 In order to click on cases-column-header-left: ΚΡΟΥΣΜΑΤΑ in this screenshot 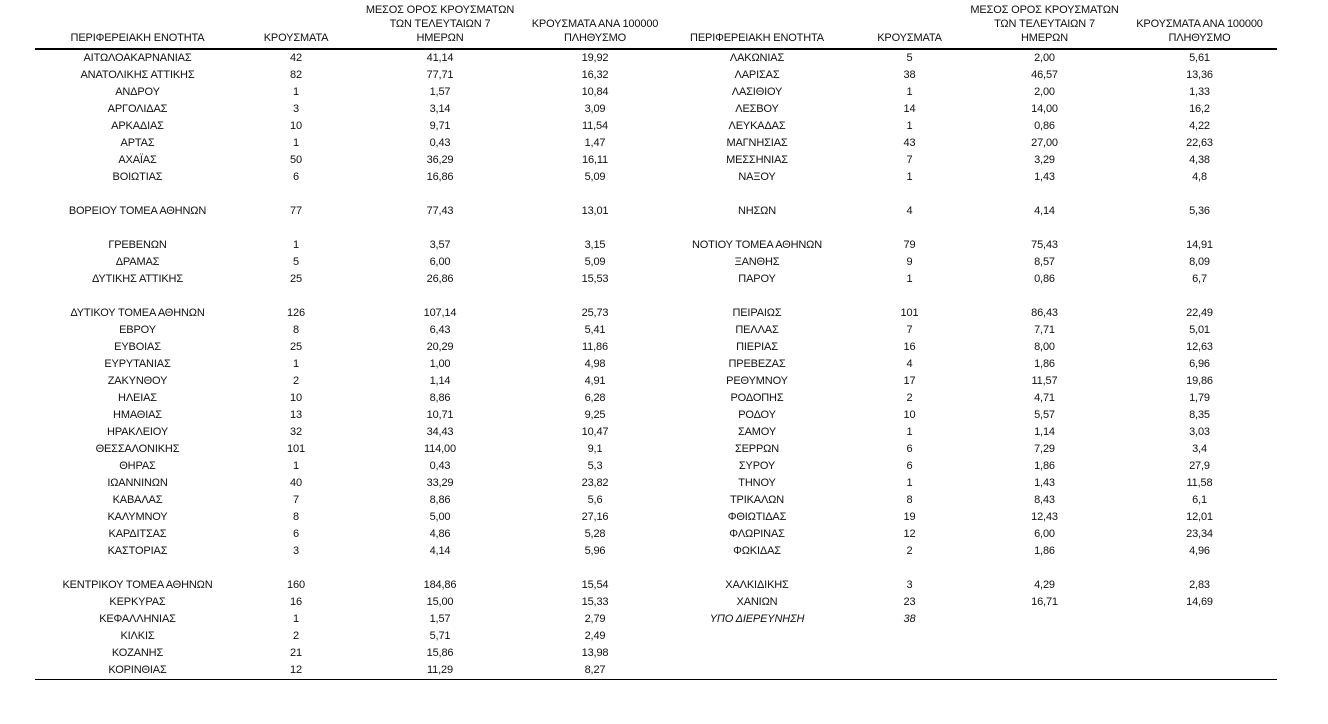, I will do `click(296, 26)`.